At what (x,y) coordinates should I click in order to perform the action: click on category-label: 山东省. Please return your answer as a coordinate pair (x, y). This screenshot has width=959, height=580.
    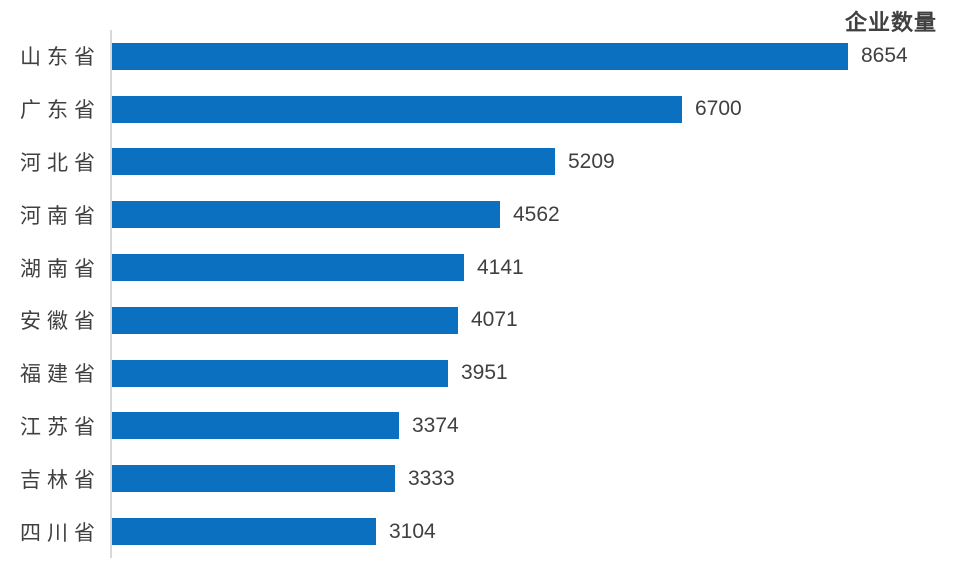
    Looking at the image, I should click on (60, 58).